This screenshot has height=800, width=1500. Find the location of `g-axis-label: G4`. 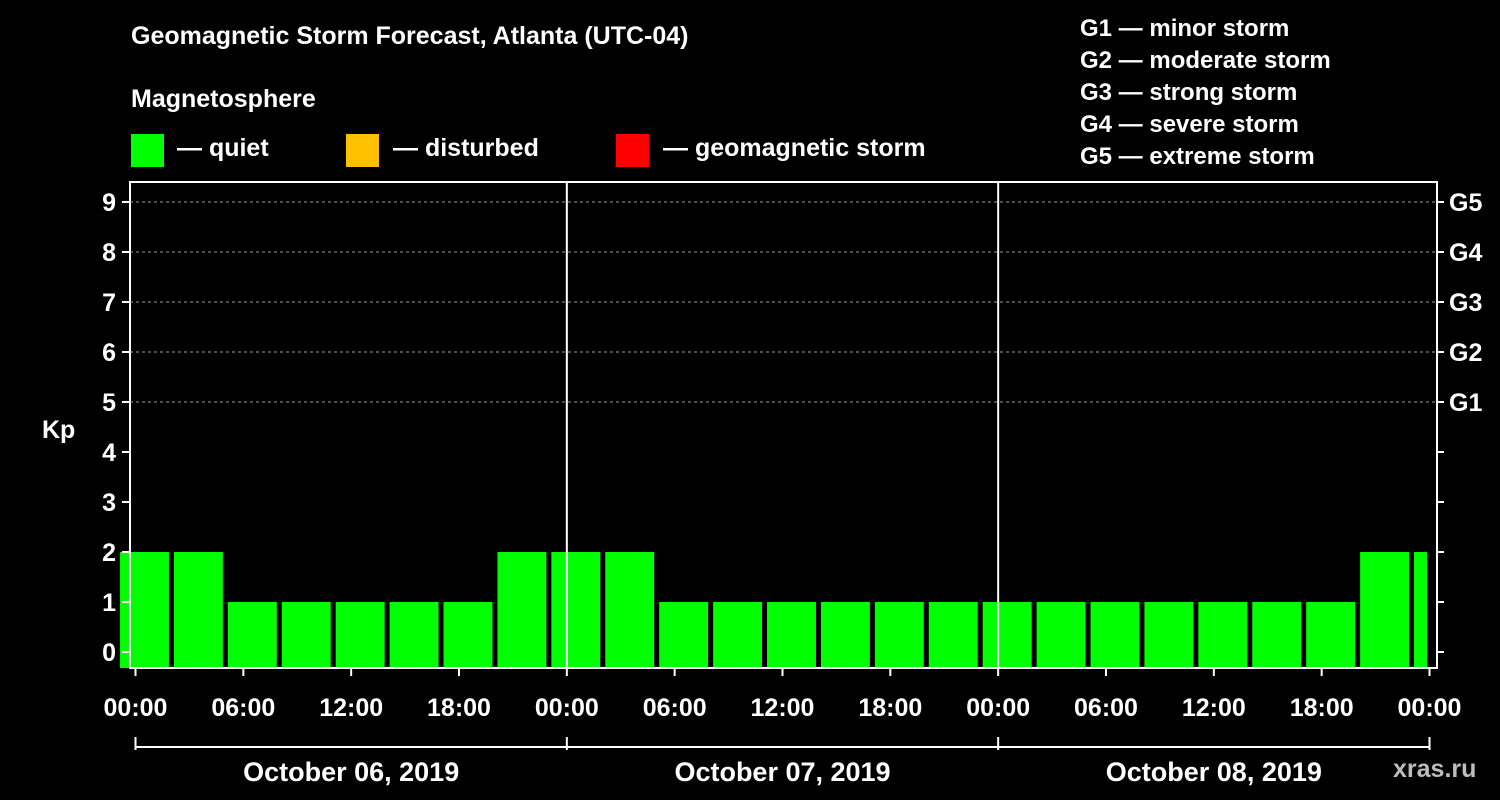

g-axis-label: G4 is located at coordinates (1465, 253).